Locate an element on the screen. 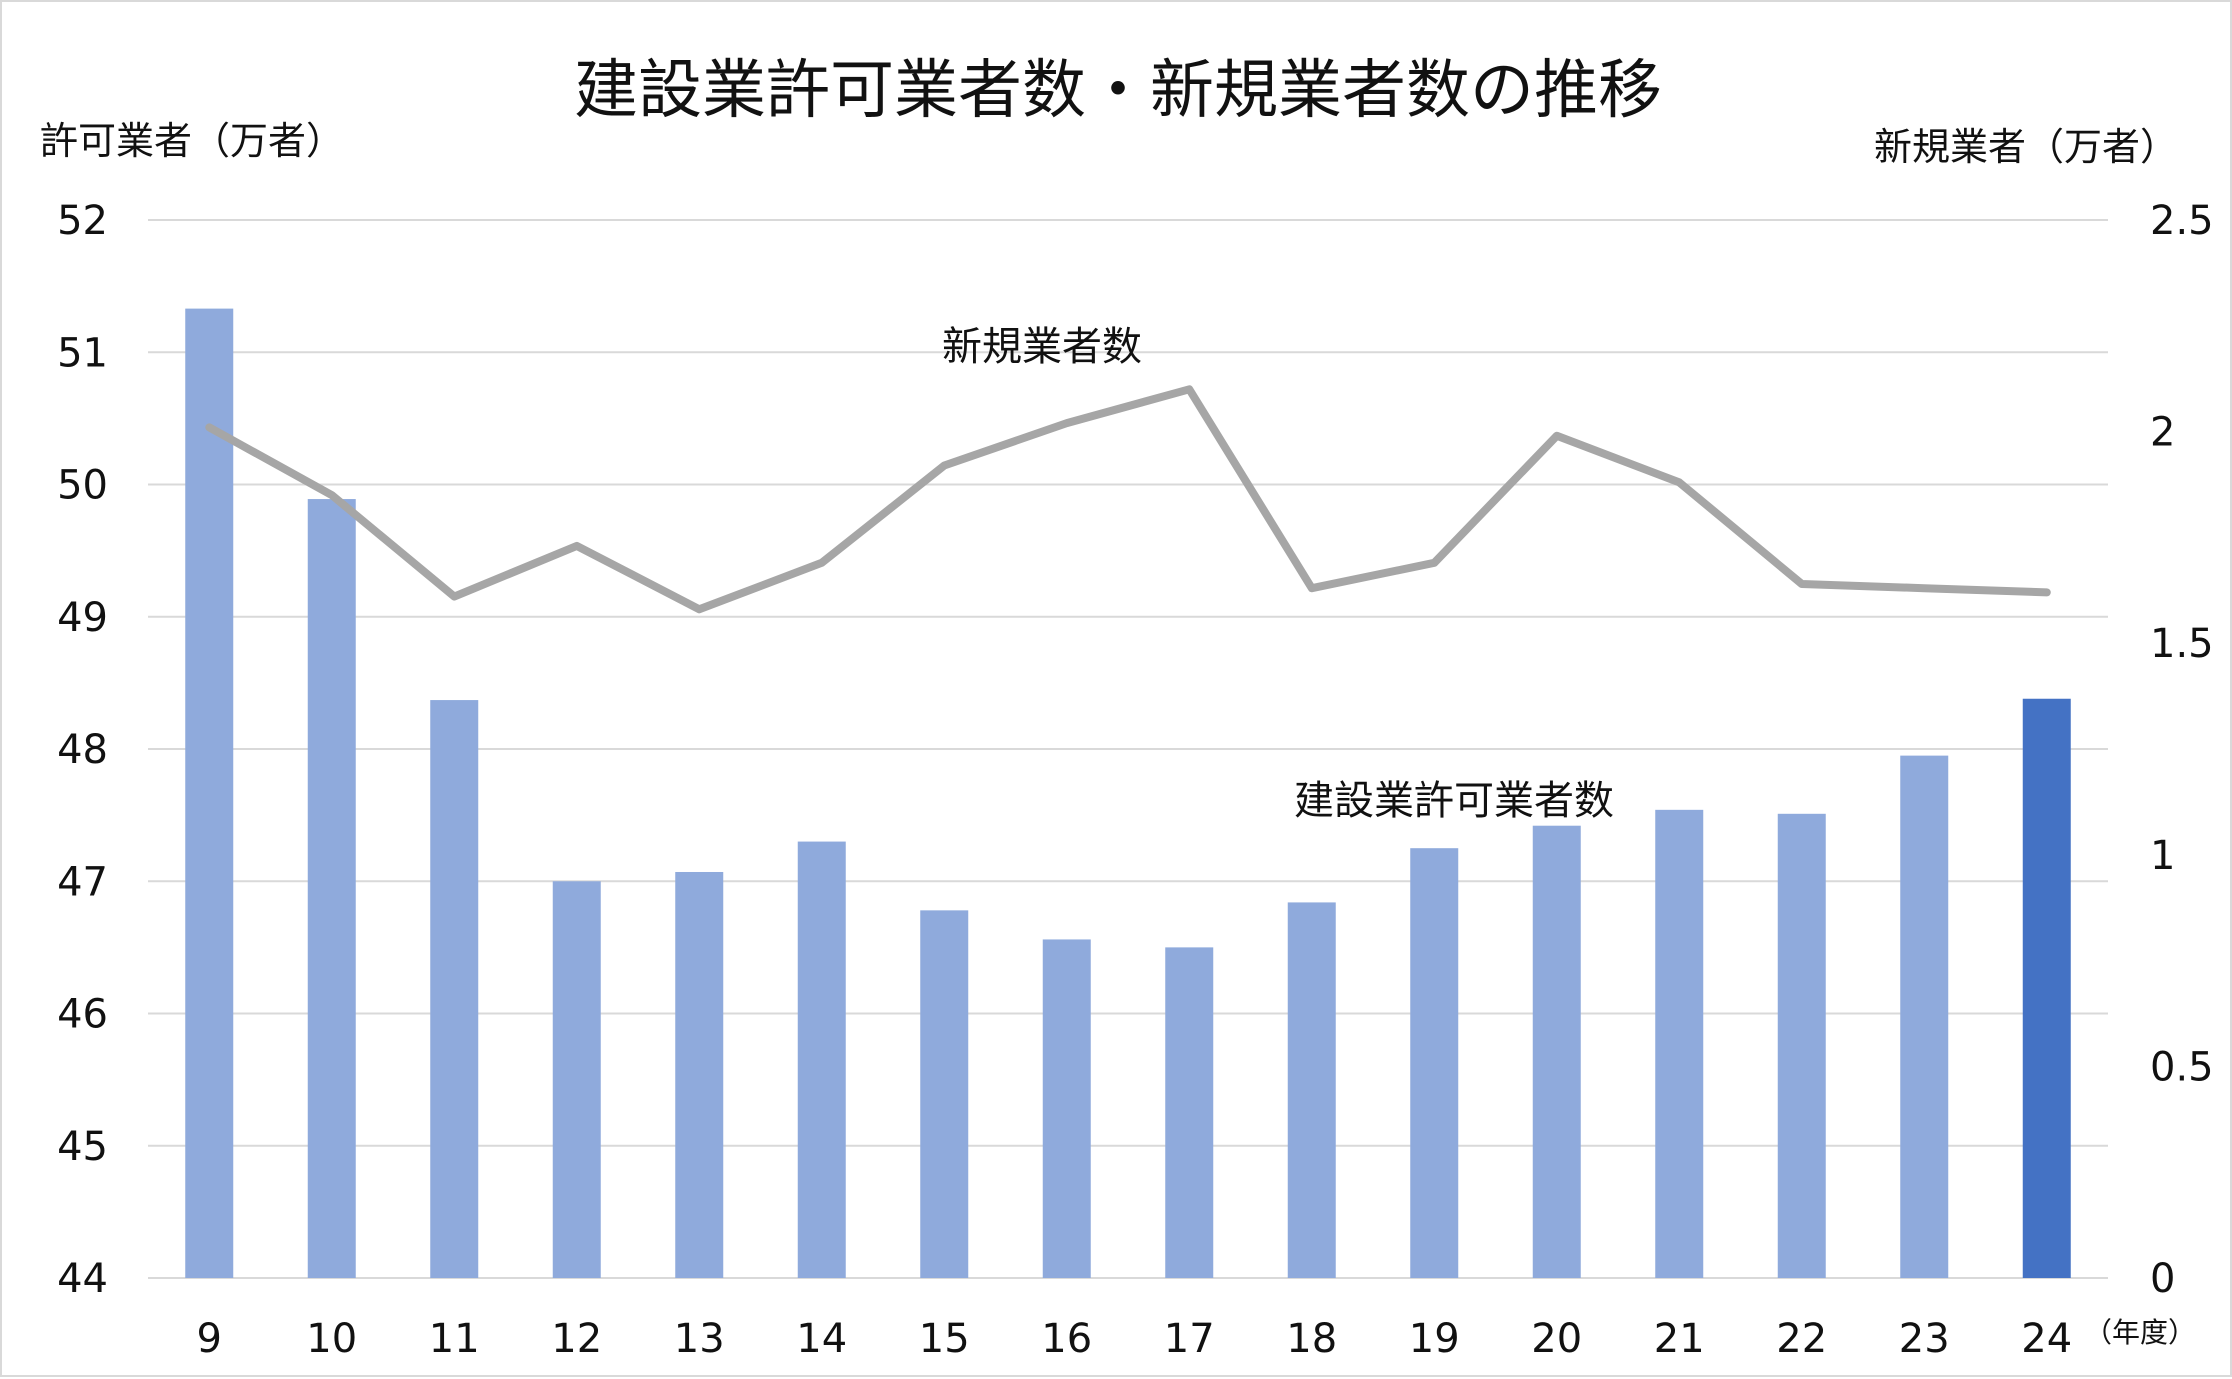 The height and width of the screenshot is (1379, 2232). x-tick-label: 13 is located at coordinates (699, 1339).